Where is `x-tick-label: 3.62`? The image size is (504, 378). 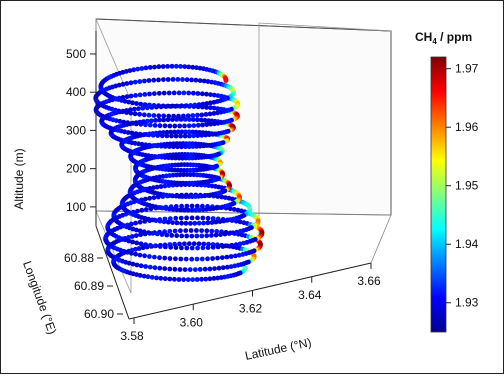
x-tick-label: 3.62 is located at coordinates (251, 309).